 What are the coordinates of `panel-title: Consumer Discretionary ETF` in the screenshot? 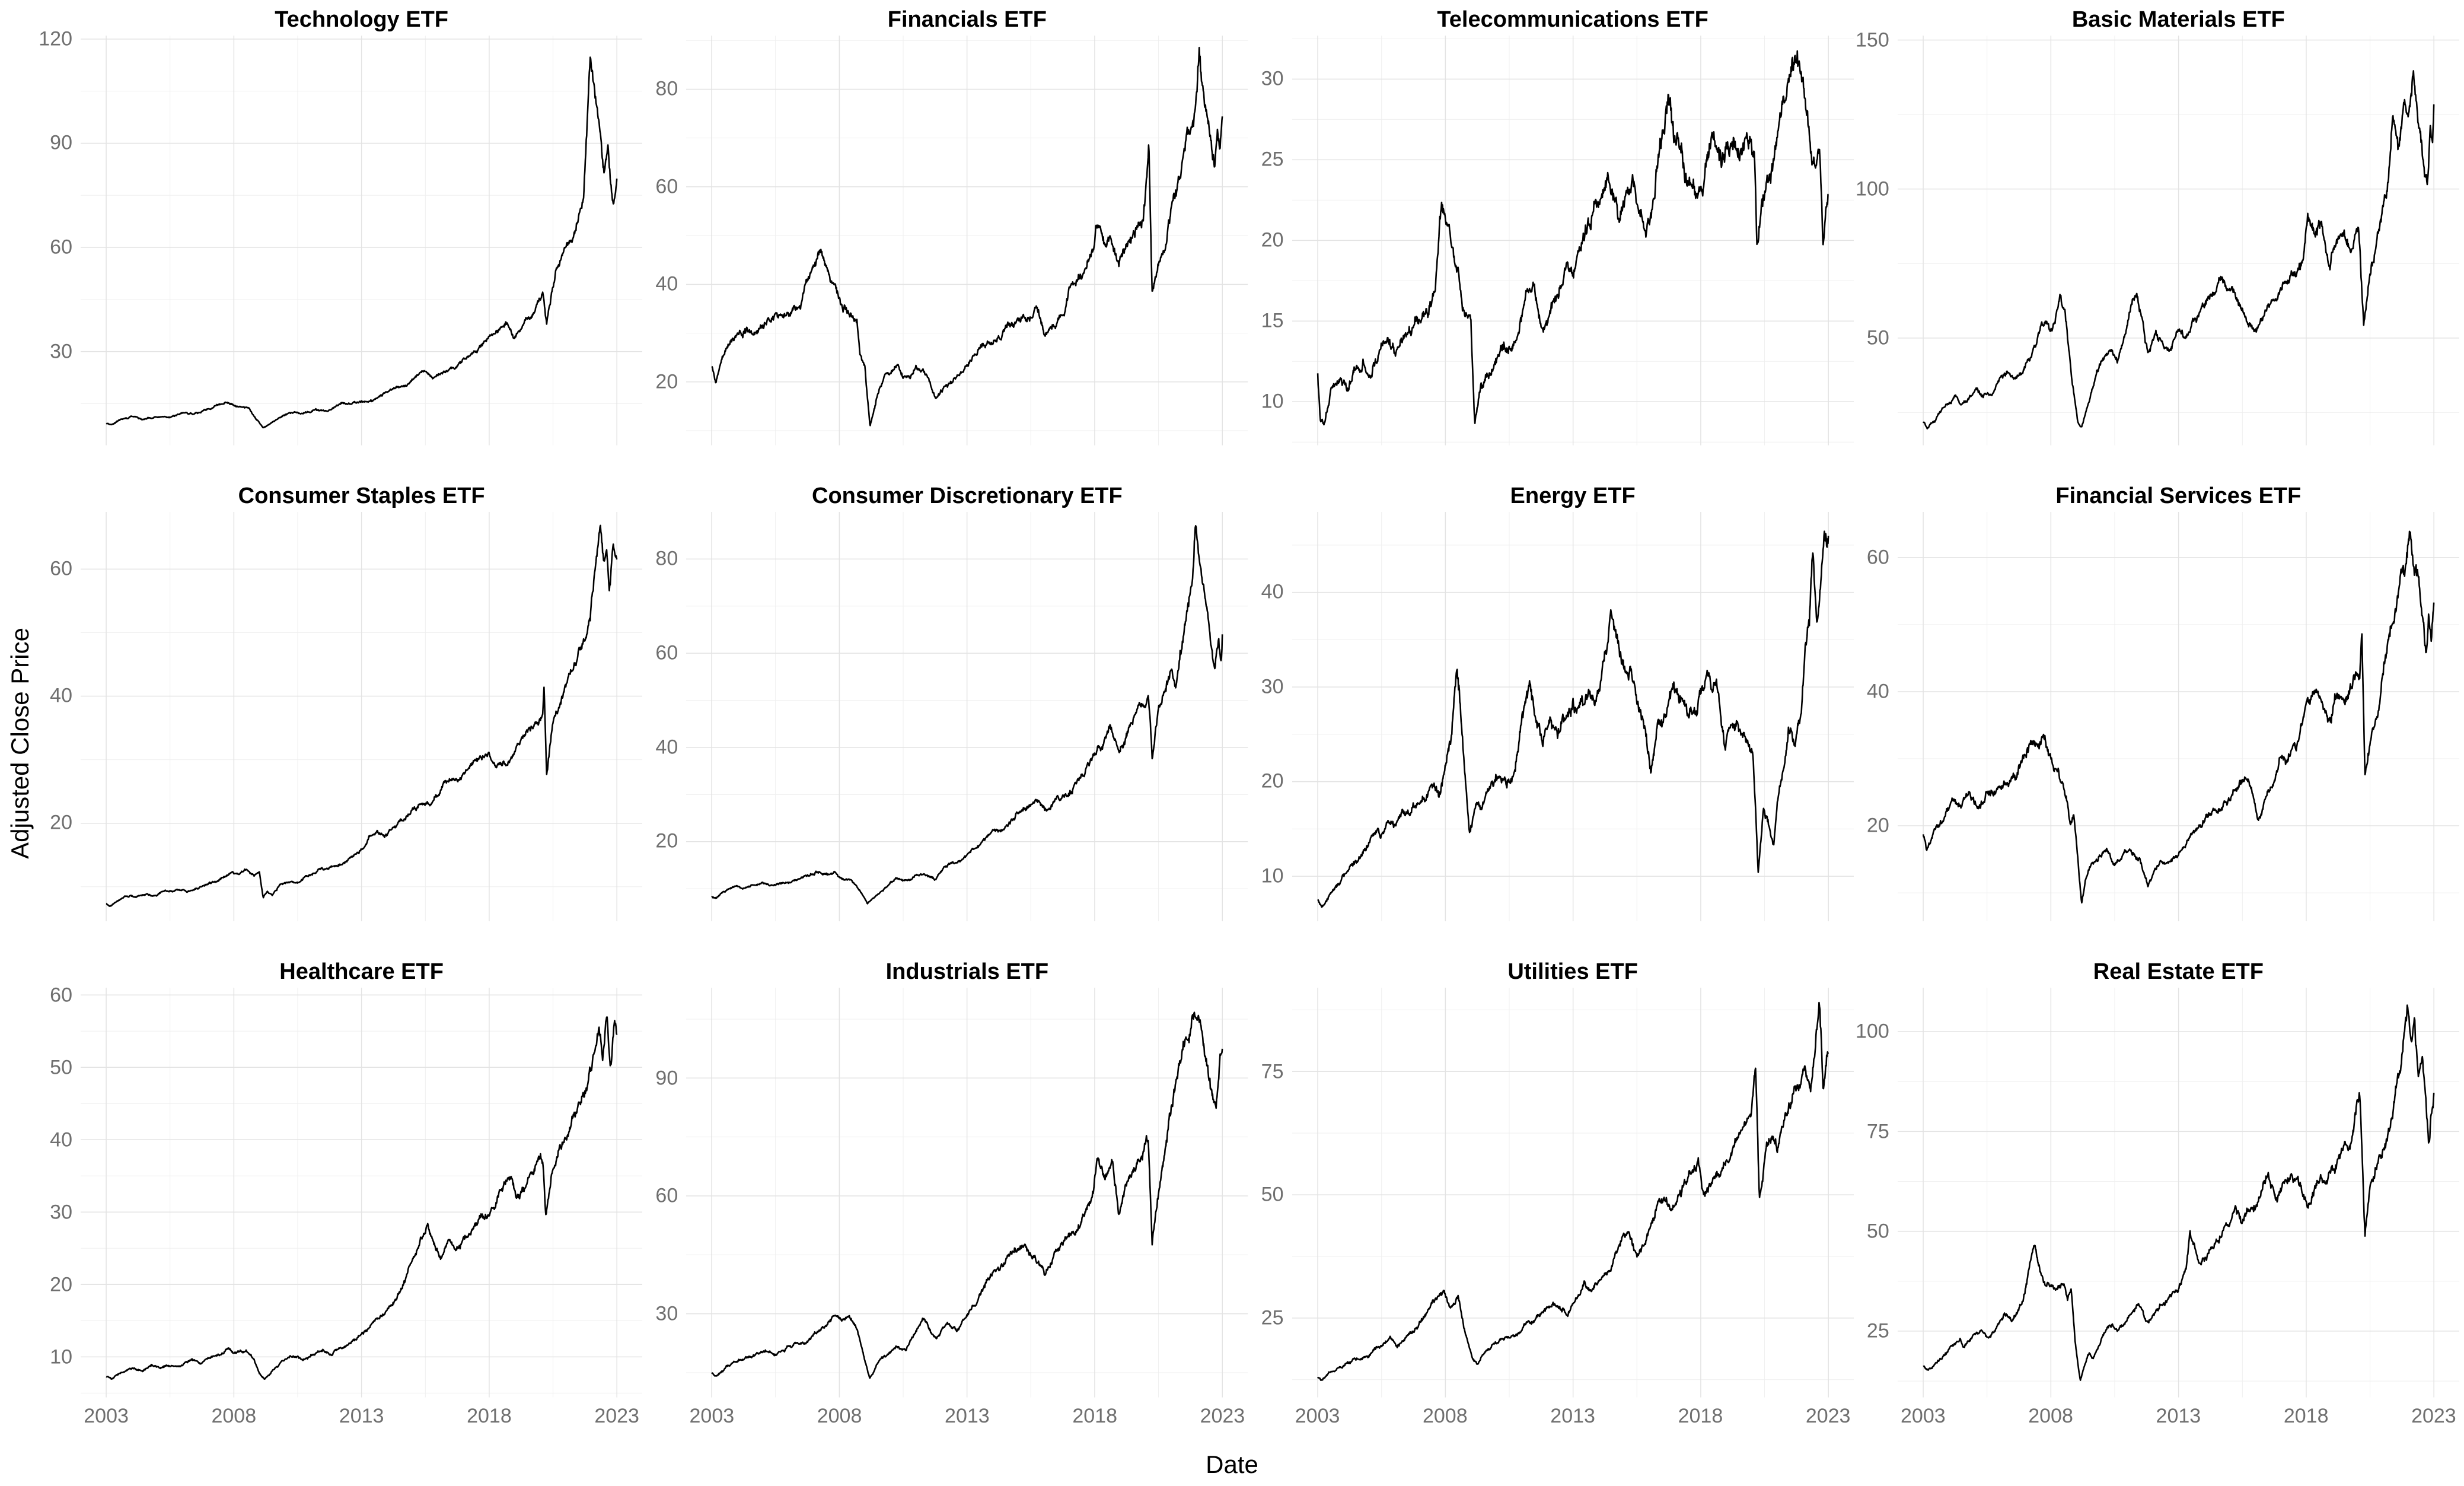 It's located at (967, 495).